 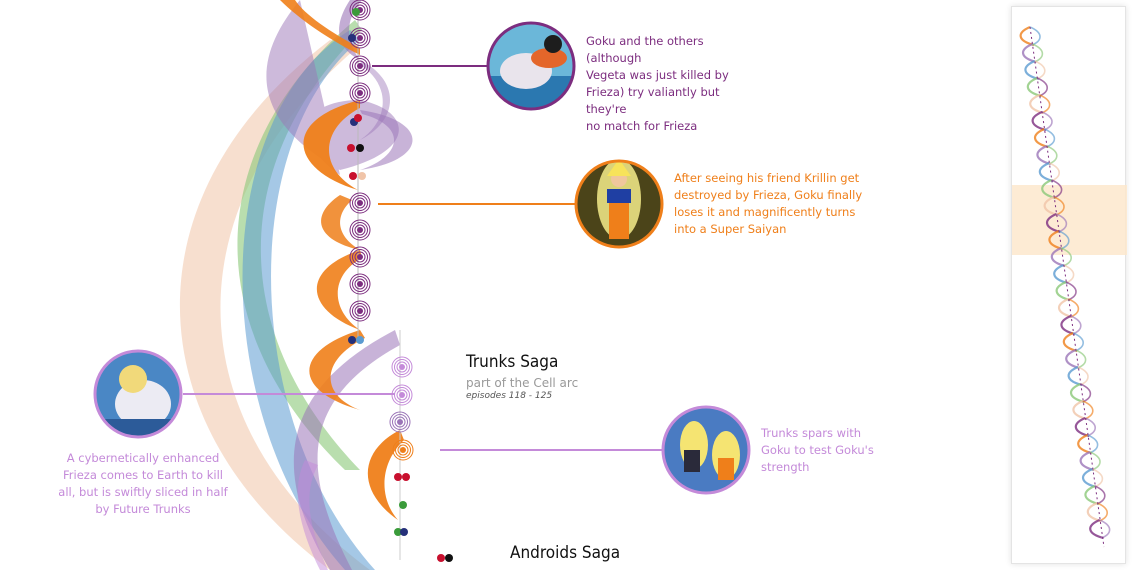 I want to click on minimap-overview, so click(x=1069, y=286).